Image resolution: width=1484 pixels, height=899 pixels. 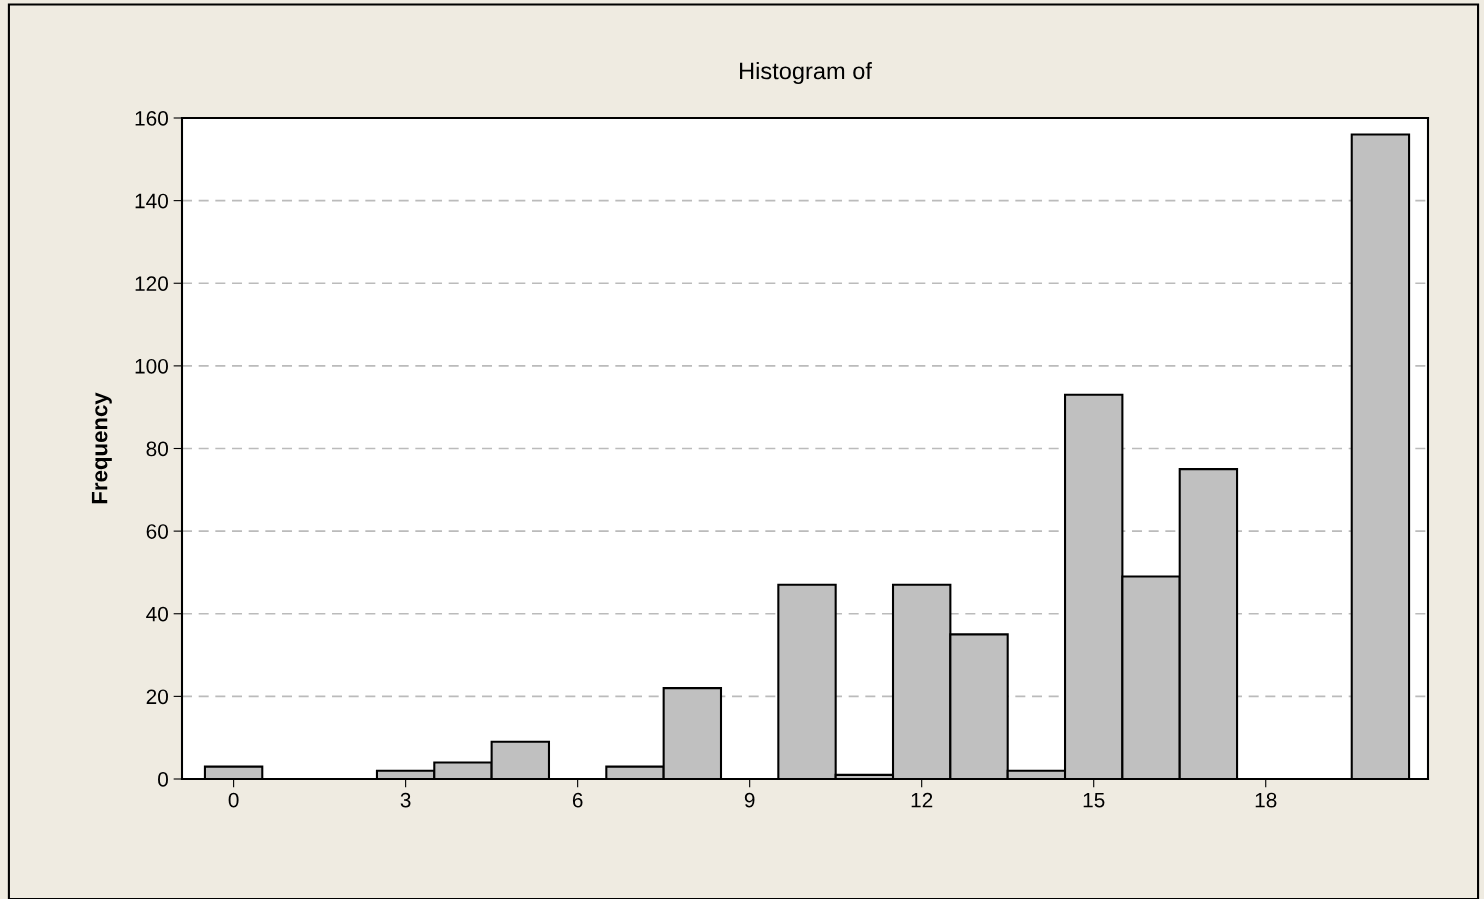 What do you see at coordinates (157, 697) in the screenshot?
I see `y-tick-label: 20` at bounding box center [157, 697].